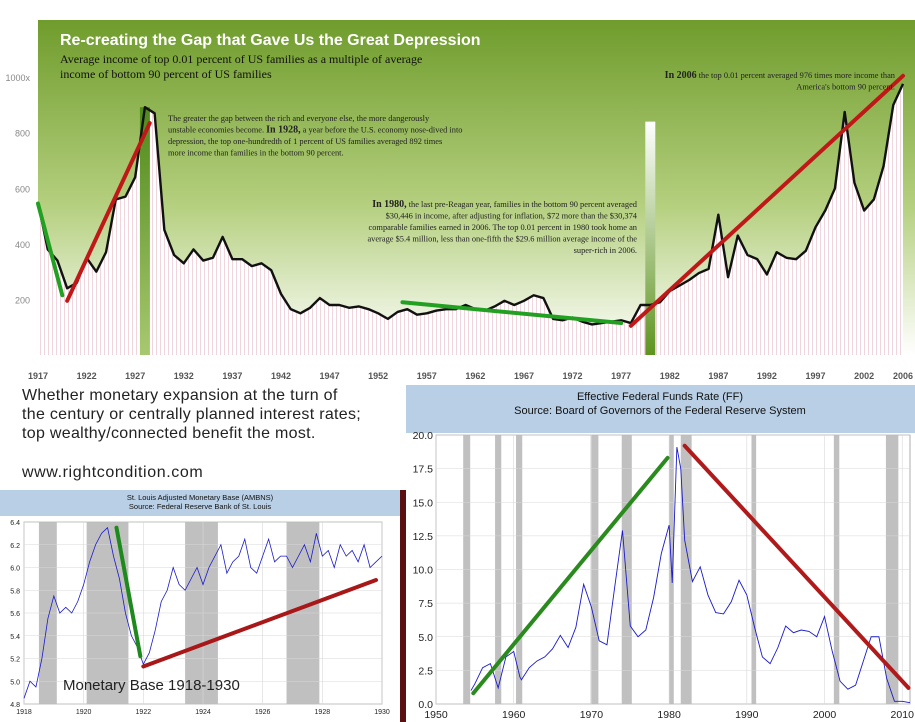 The image size is (915, 722). What do you see at coordinates (681, 75) in the screenshot?
I see `annotation-bold: In 2006` at bounding box center [681, 75].